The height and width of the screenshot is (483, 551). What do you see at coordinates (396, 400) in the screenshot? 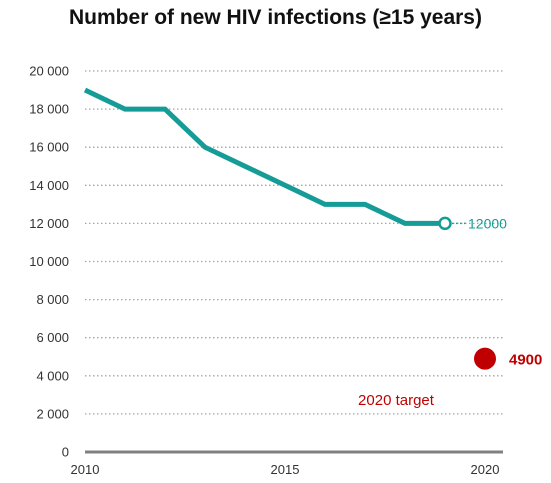
I see `target-label: 2020 target` at bounding box center [396, 400].